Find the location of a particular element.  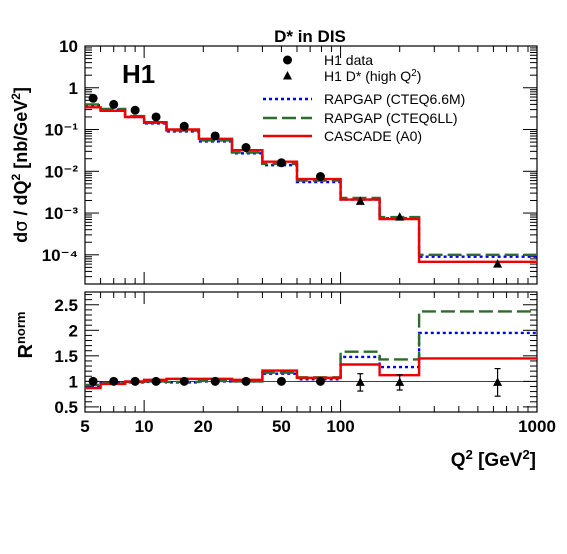

x-axis-label: Q2 [GeV2] is located at coordinates (493, 459).